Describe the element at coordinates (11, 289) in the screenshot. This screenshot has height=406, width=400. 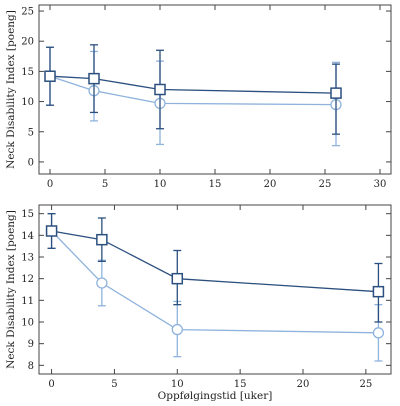
I see `bottom-y-axis-label: Neck Disability Index [poeng]` at that location.